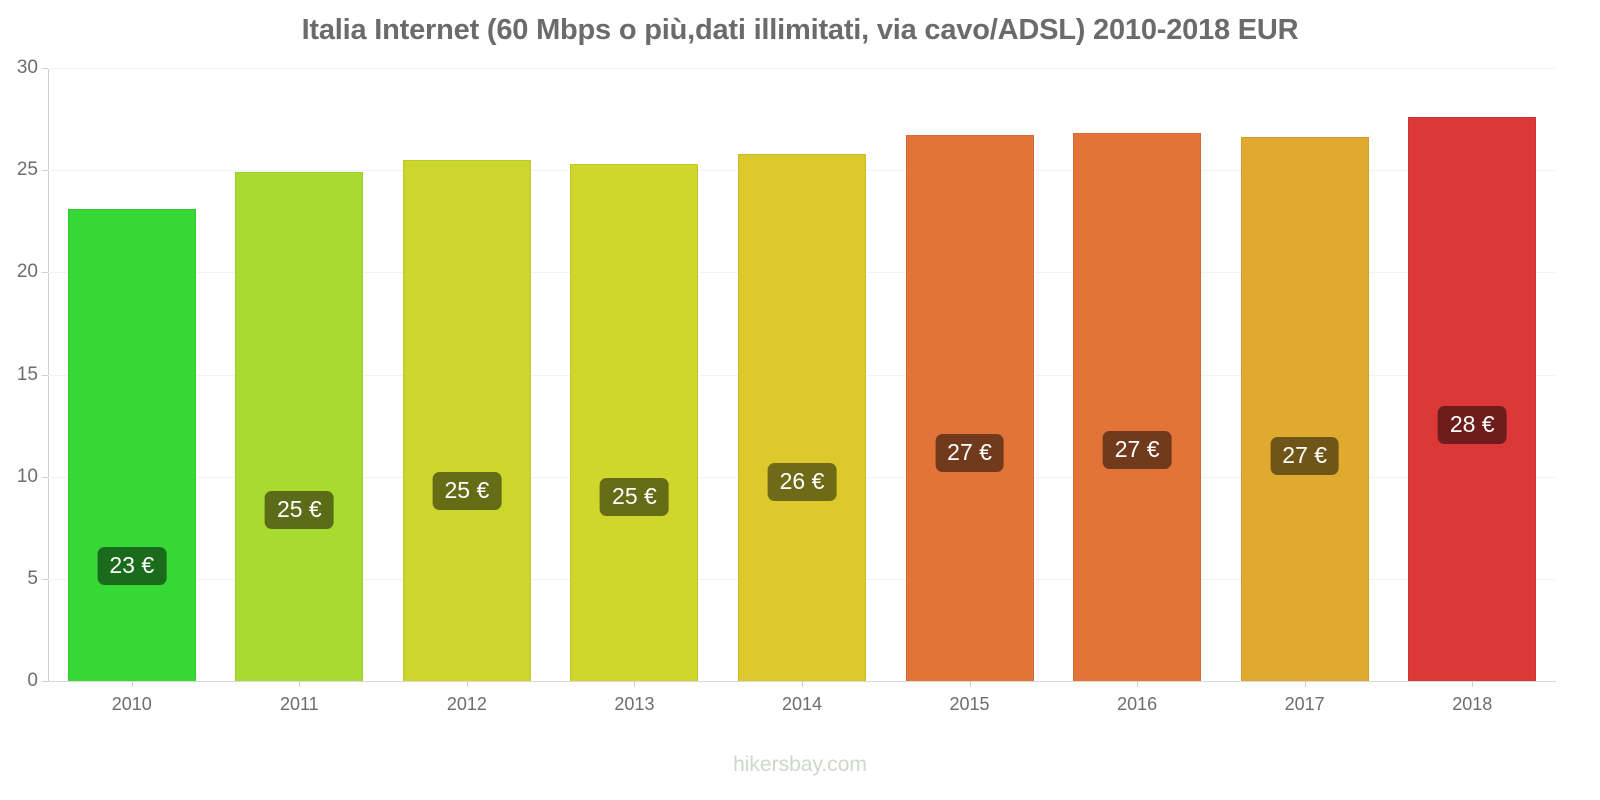  I want to click on x-tick-mark-2018, so click(1473, 684).